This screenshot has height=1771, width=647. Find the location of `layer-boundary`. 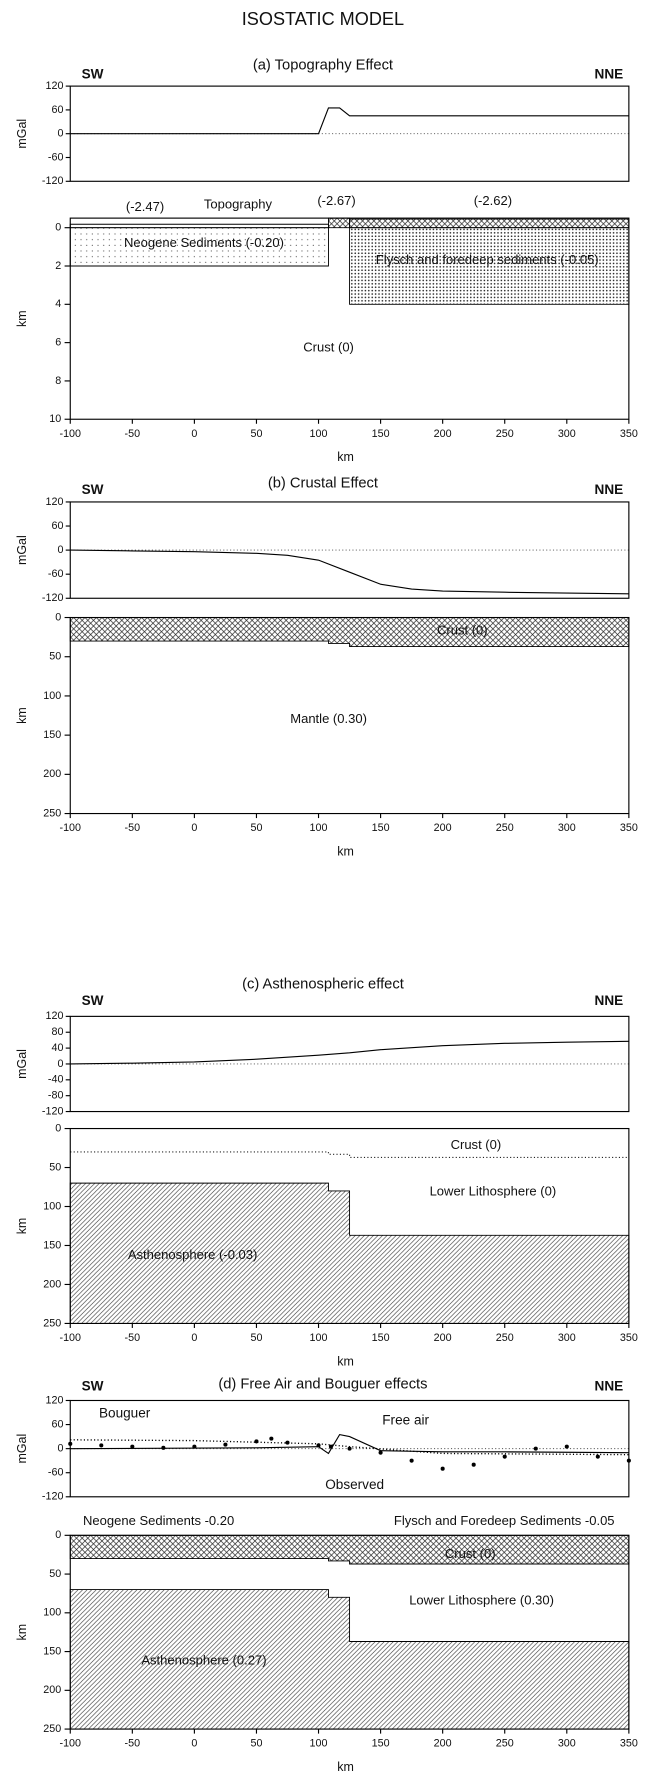

layer-boundary is located at coordinates (349, 1154).